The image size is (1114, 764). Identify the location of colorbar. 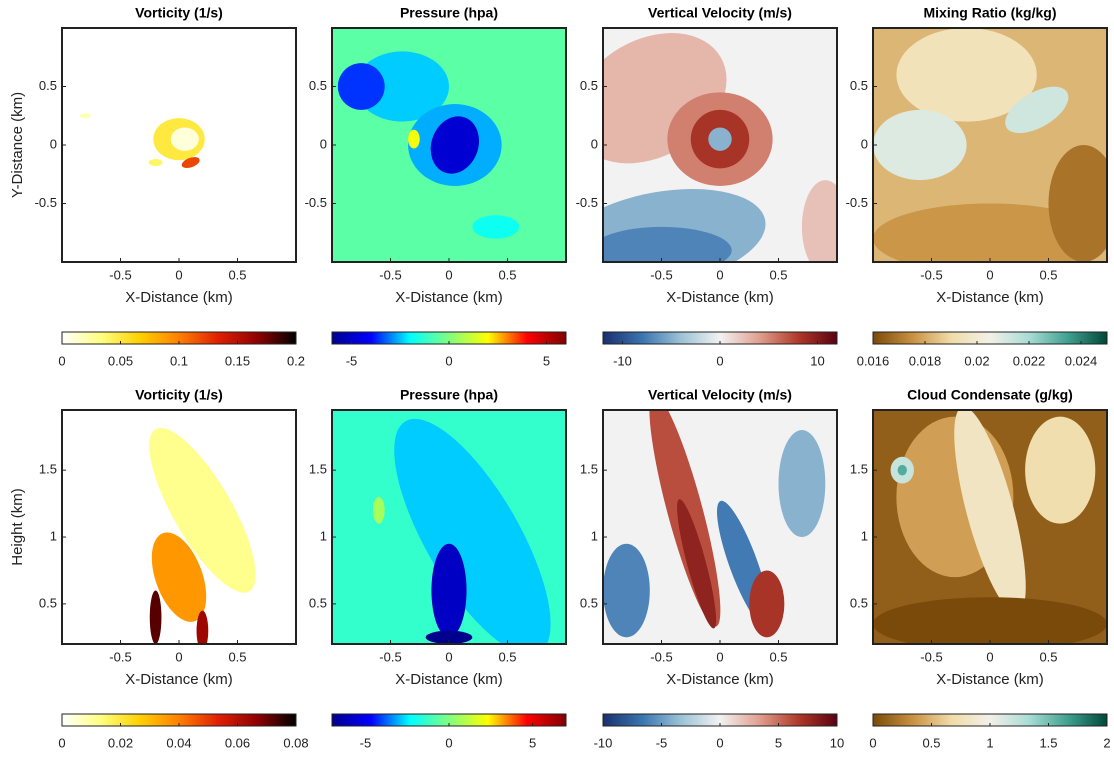
(990, 338).